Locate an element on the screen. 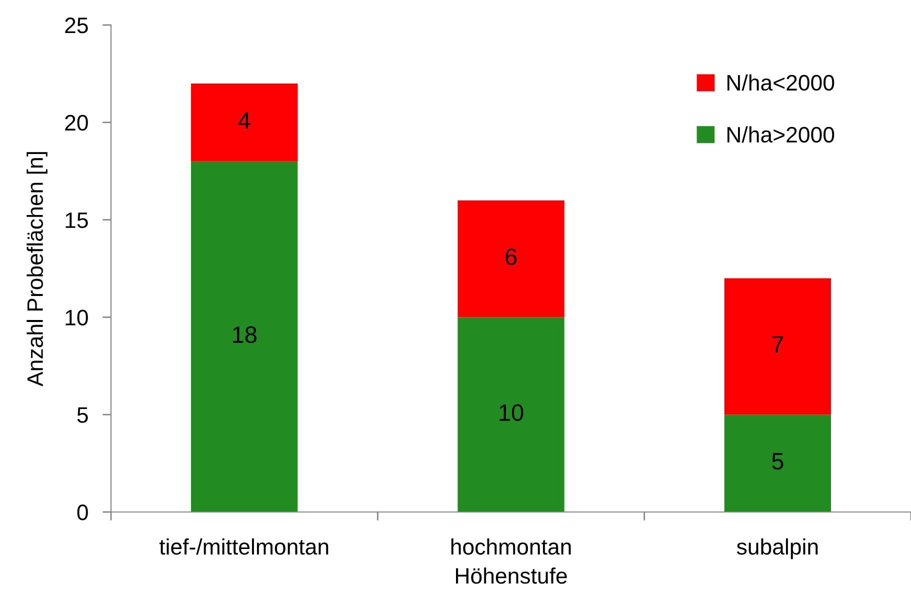 This screenshot has width=911, height=613. legend-label: N/ha<2000 is located at coordinates (780, 82).